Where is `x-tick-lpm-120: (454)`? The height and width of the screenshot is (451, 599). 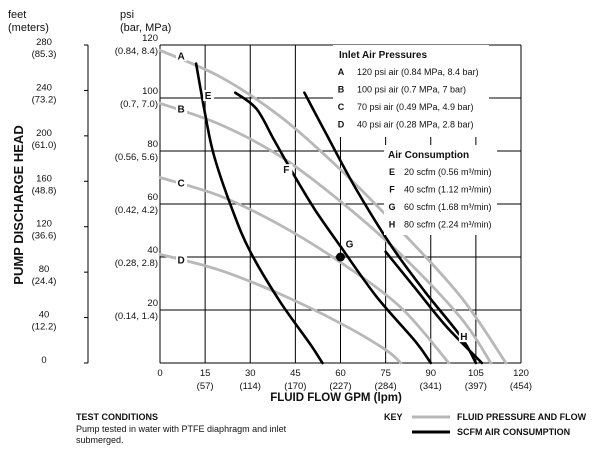 x-tick-lpm-120: (454) is located at coordinates (521, 386).